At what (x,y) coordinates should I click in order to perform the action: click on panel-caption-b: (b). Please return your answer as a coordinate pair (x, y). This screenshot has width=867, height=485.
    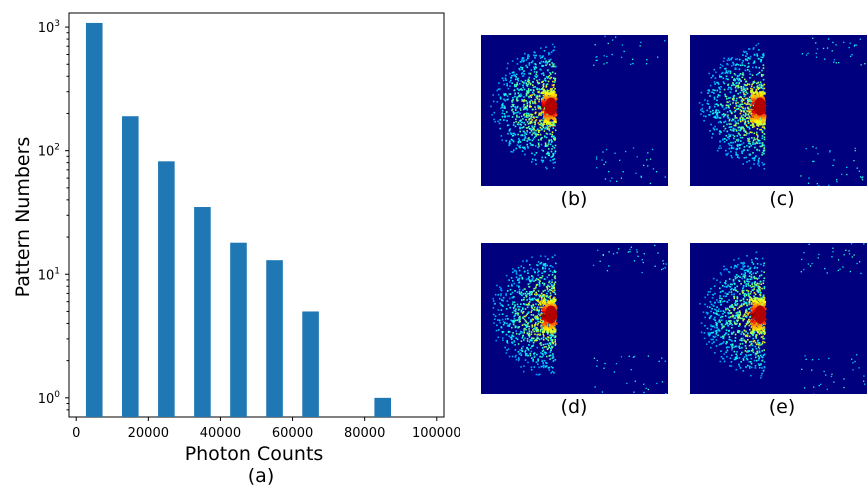
    Looking at the image, I should click on (574, 199).